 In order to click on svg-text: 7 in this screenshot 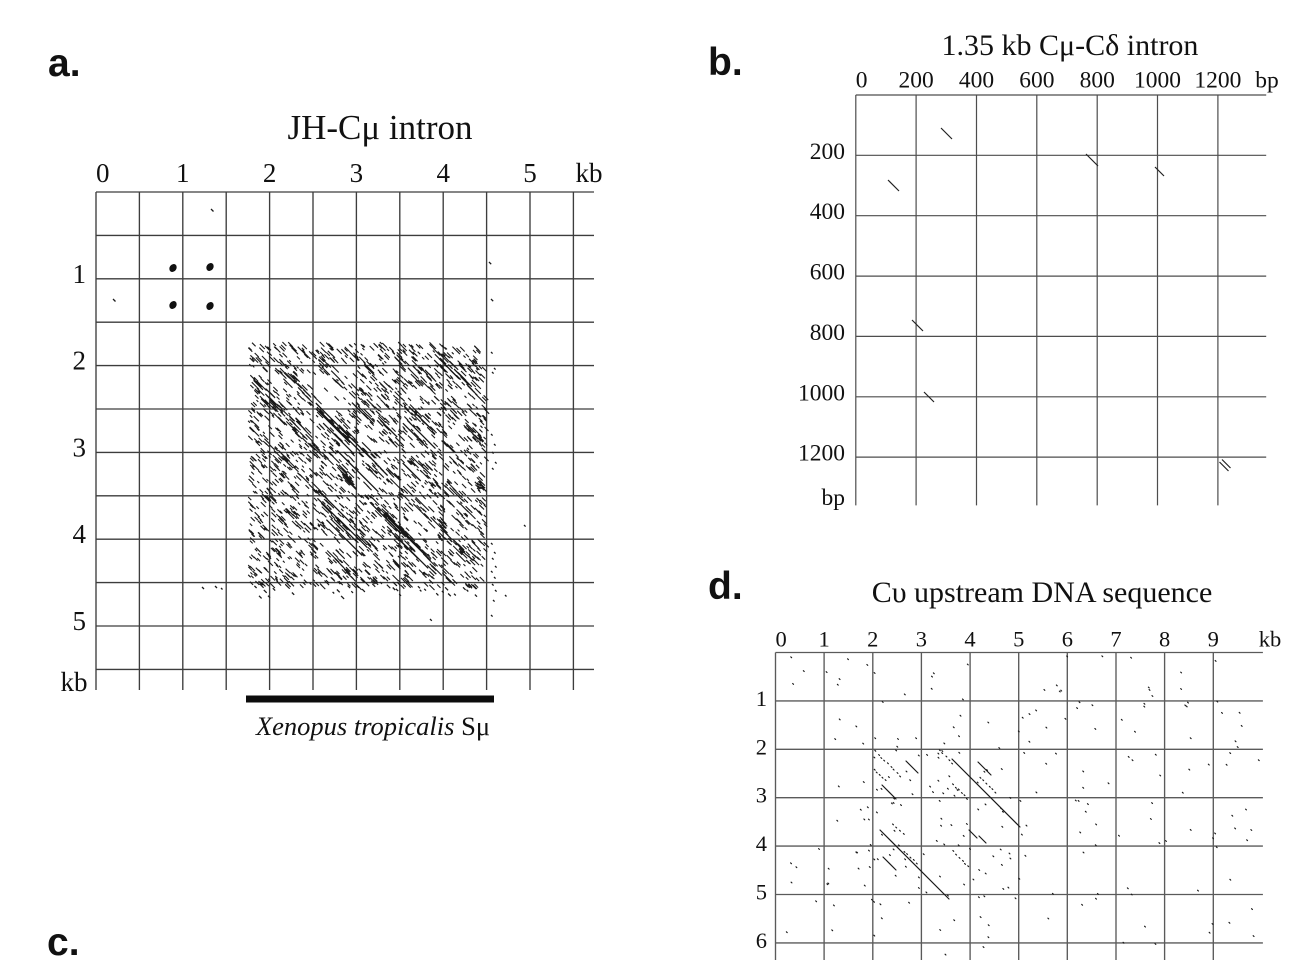, I will do `click(1115, 639)`.